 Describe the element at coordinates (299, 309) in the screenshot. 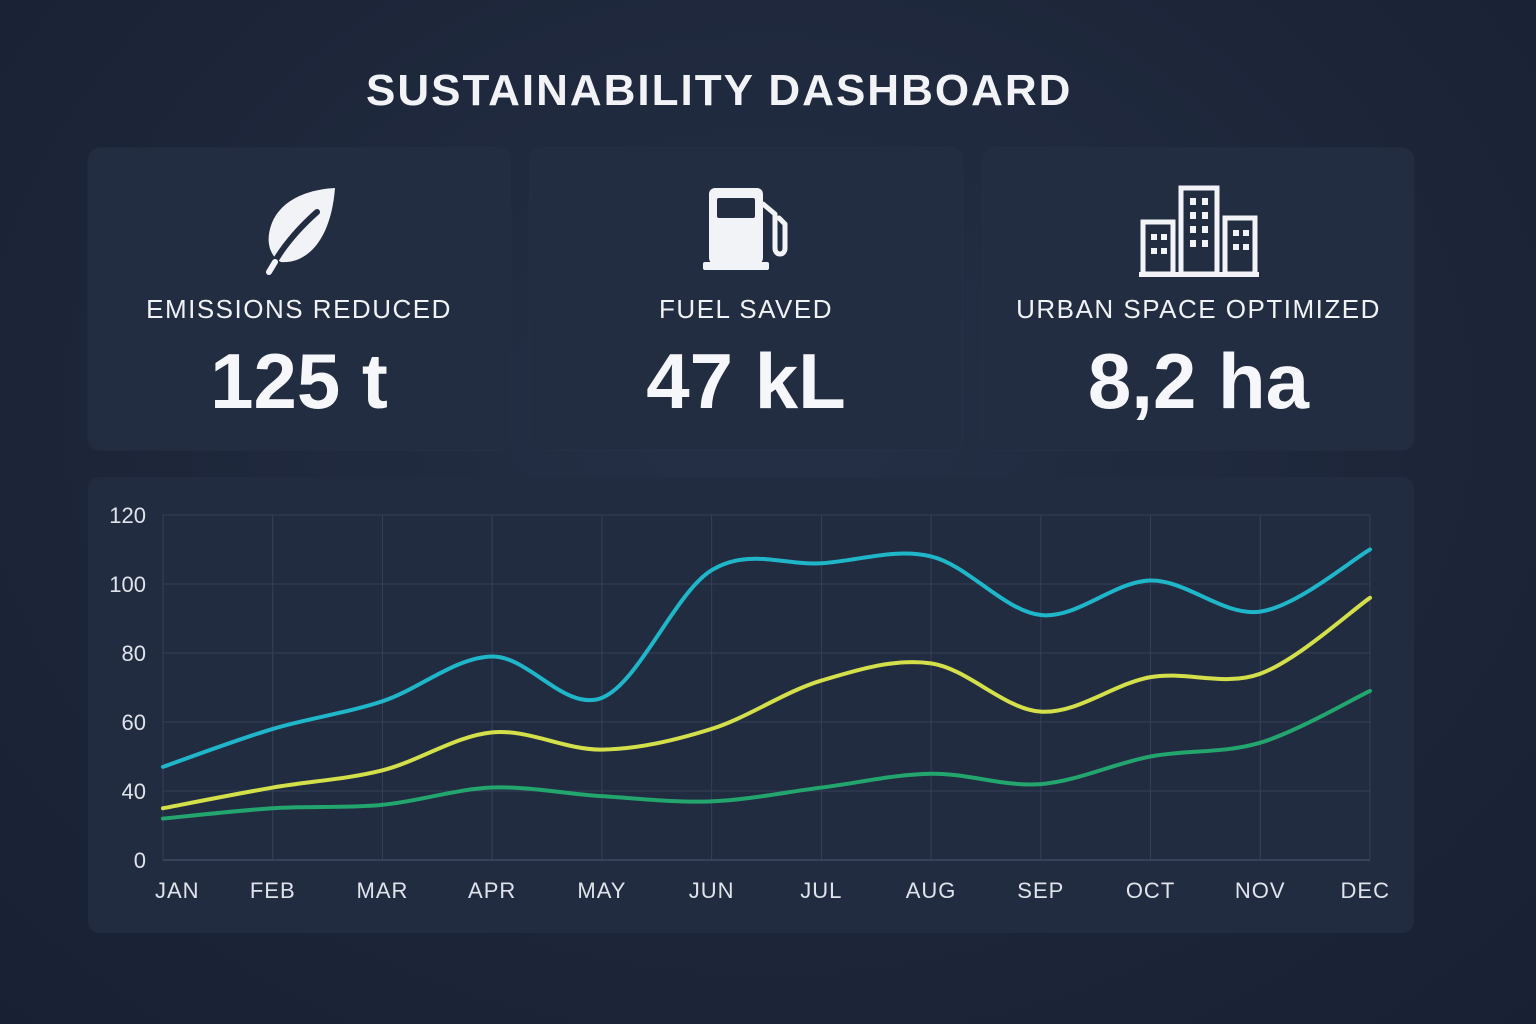

I see `emissions-label: EMISSIONS REDUCED` at that location.